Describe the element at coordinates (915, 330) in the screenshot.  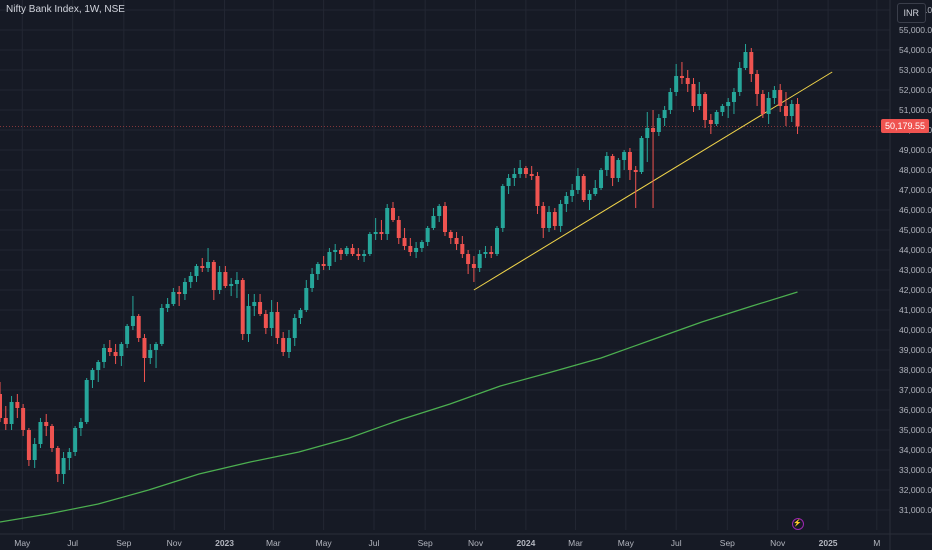
I see `y-tick-label: 40,000.00` at that location.